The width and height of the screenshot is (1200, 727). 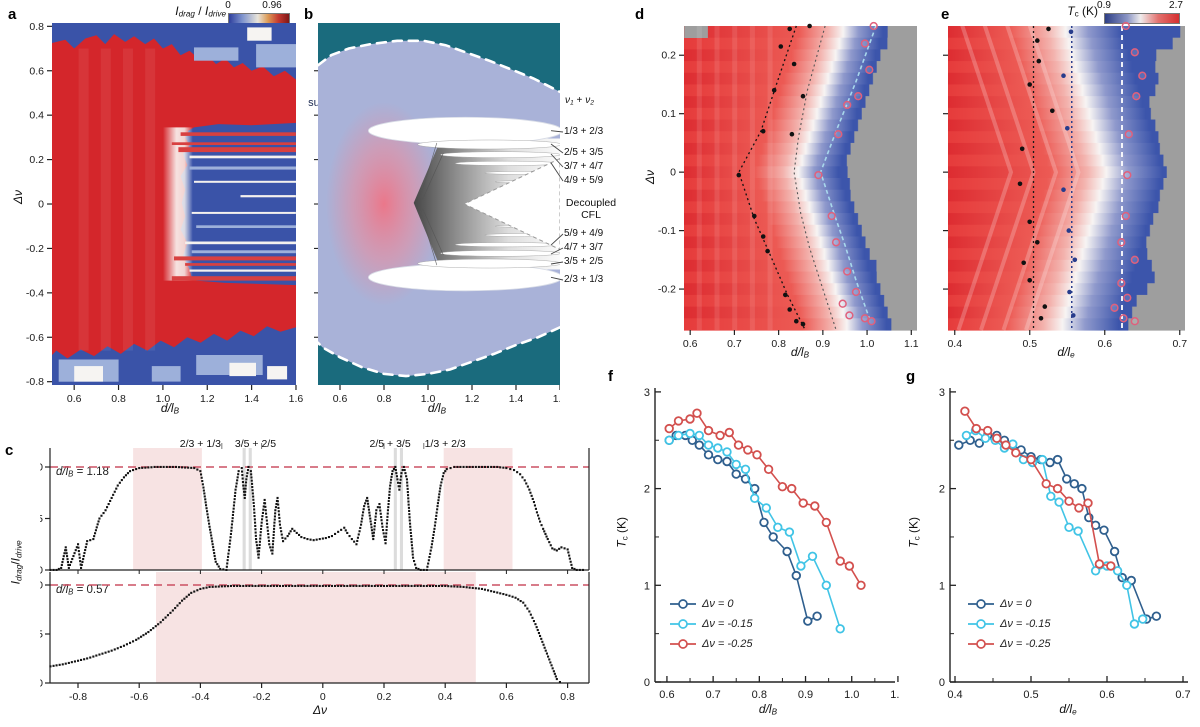 I want to click on panel-f-xlabel: d/lB, so click(x=768, y=709).